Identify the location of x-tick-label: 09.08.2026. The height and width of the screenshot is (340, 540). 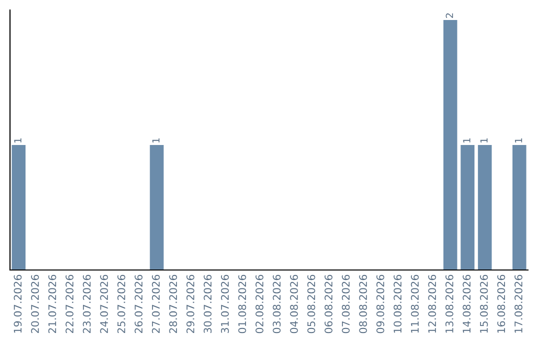
(380, 304).